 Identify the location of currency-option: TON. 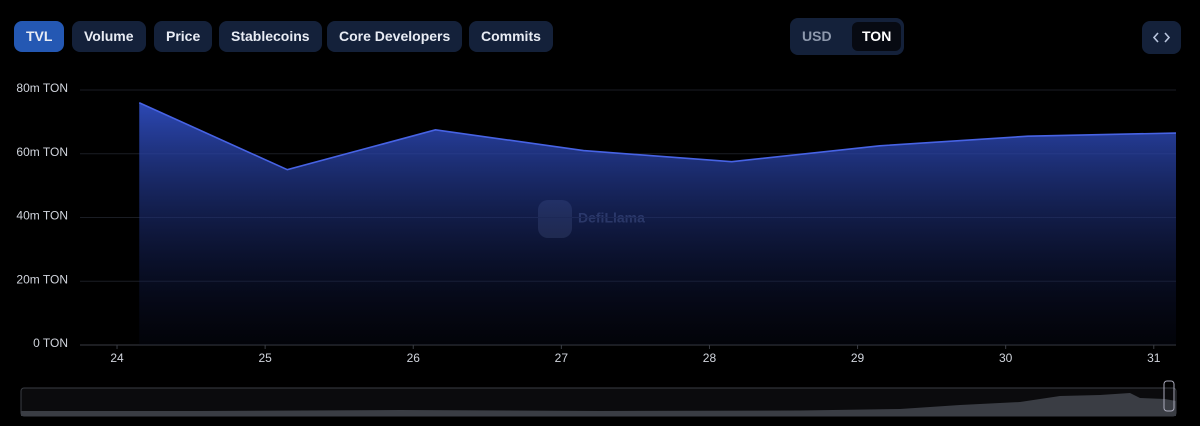
(877, 36).